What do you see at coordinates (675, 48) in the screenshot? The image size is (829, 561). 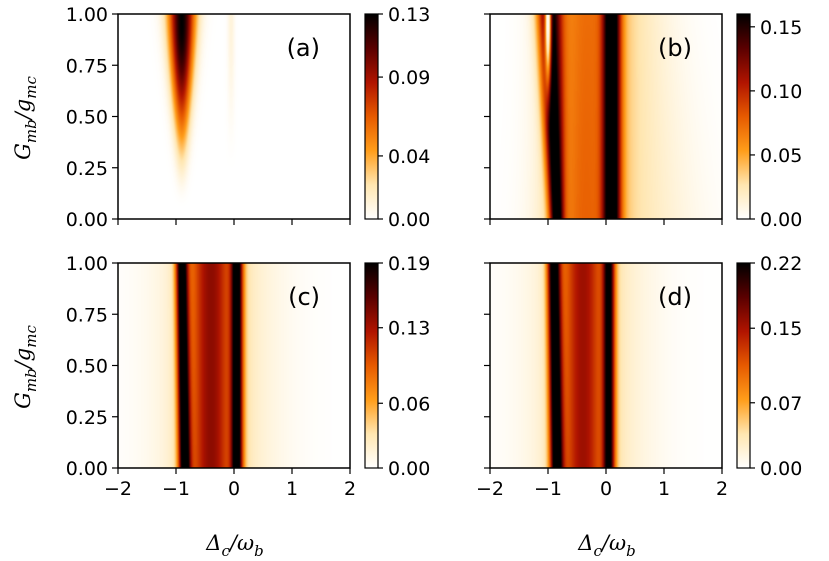 I see `panel-label: (b)` at bounding box center [675, 48].